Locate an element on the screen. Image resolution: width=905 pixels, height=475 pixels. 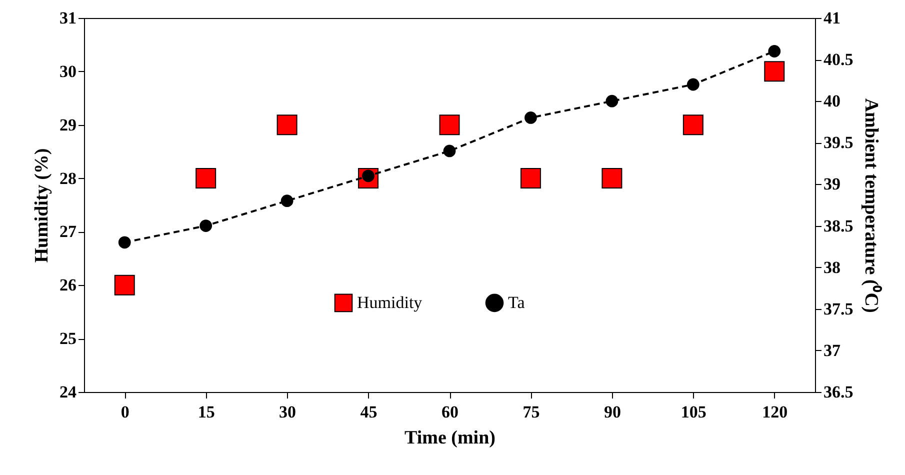
y2-tick-label: 37.5 is located at coordinates (839, 308).